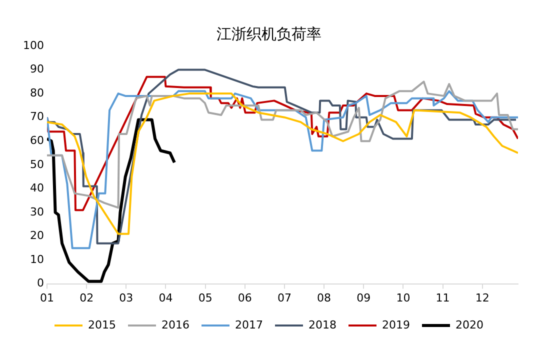  I want to click on y-tick-label: 20, so click(37, 235).